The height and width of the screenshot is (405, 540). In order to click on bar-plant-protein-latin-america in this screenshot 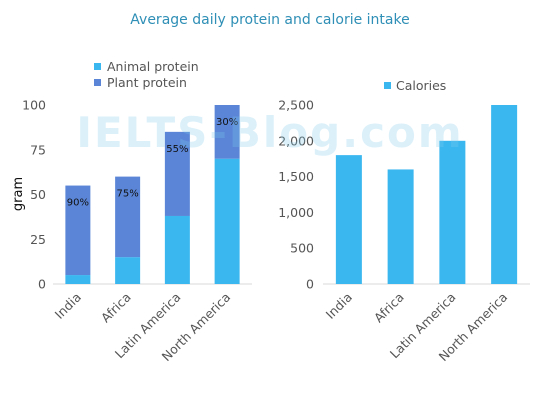, I will do `click(177, 173)`.